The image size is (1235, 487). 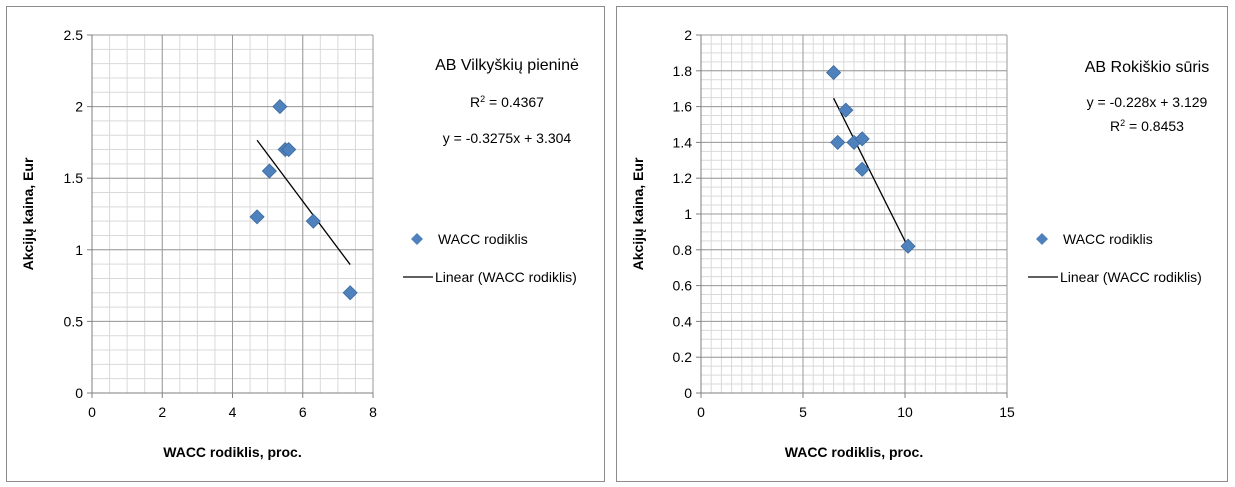 I want to click on x-tick-label: 2, so click(x=162, y=412).